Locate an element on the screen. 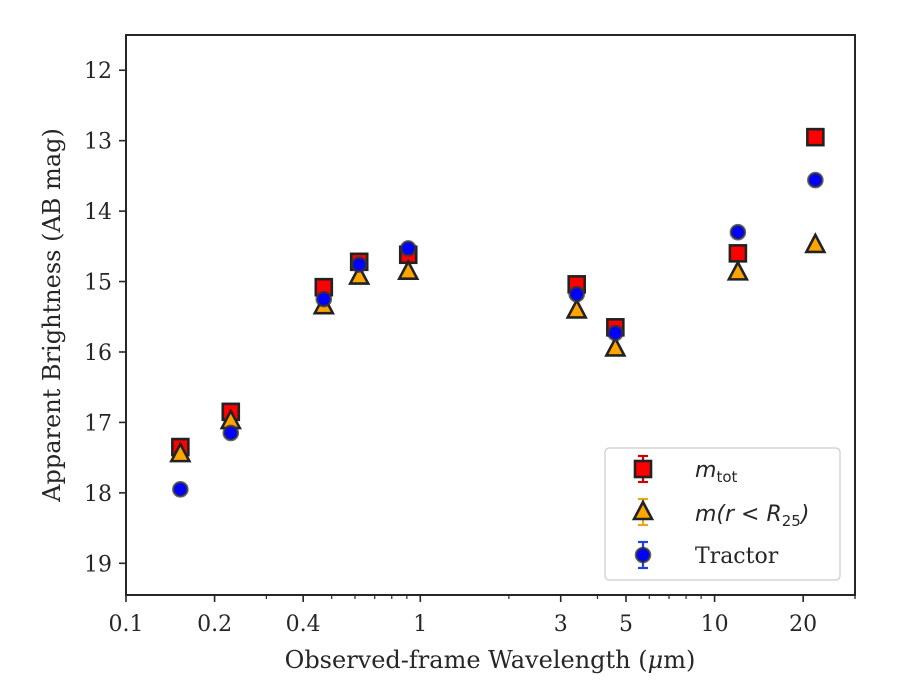 This screenshot has height=700, width=900. legend-label-mtot: mtot is located at coordinates (716, 472).